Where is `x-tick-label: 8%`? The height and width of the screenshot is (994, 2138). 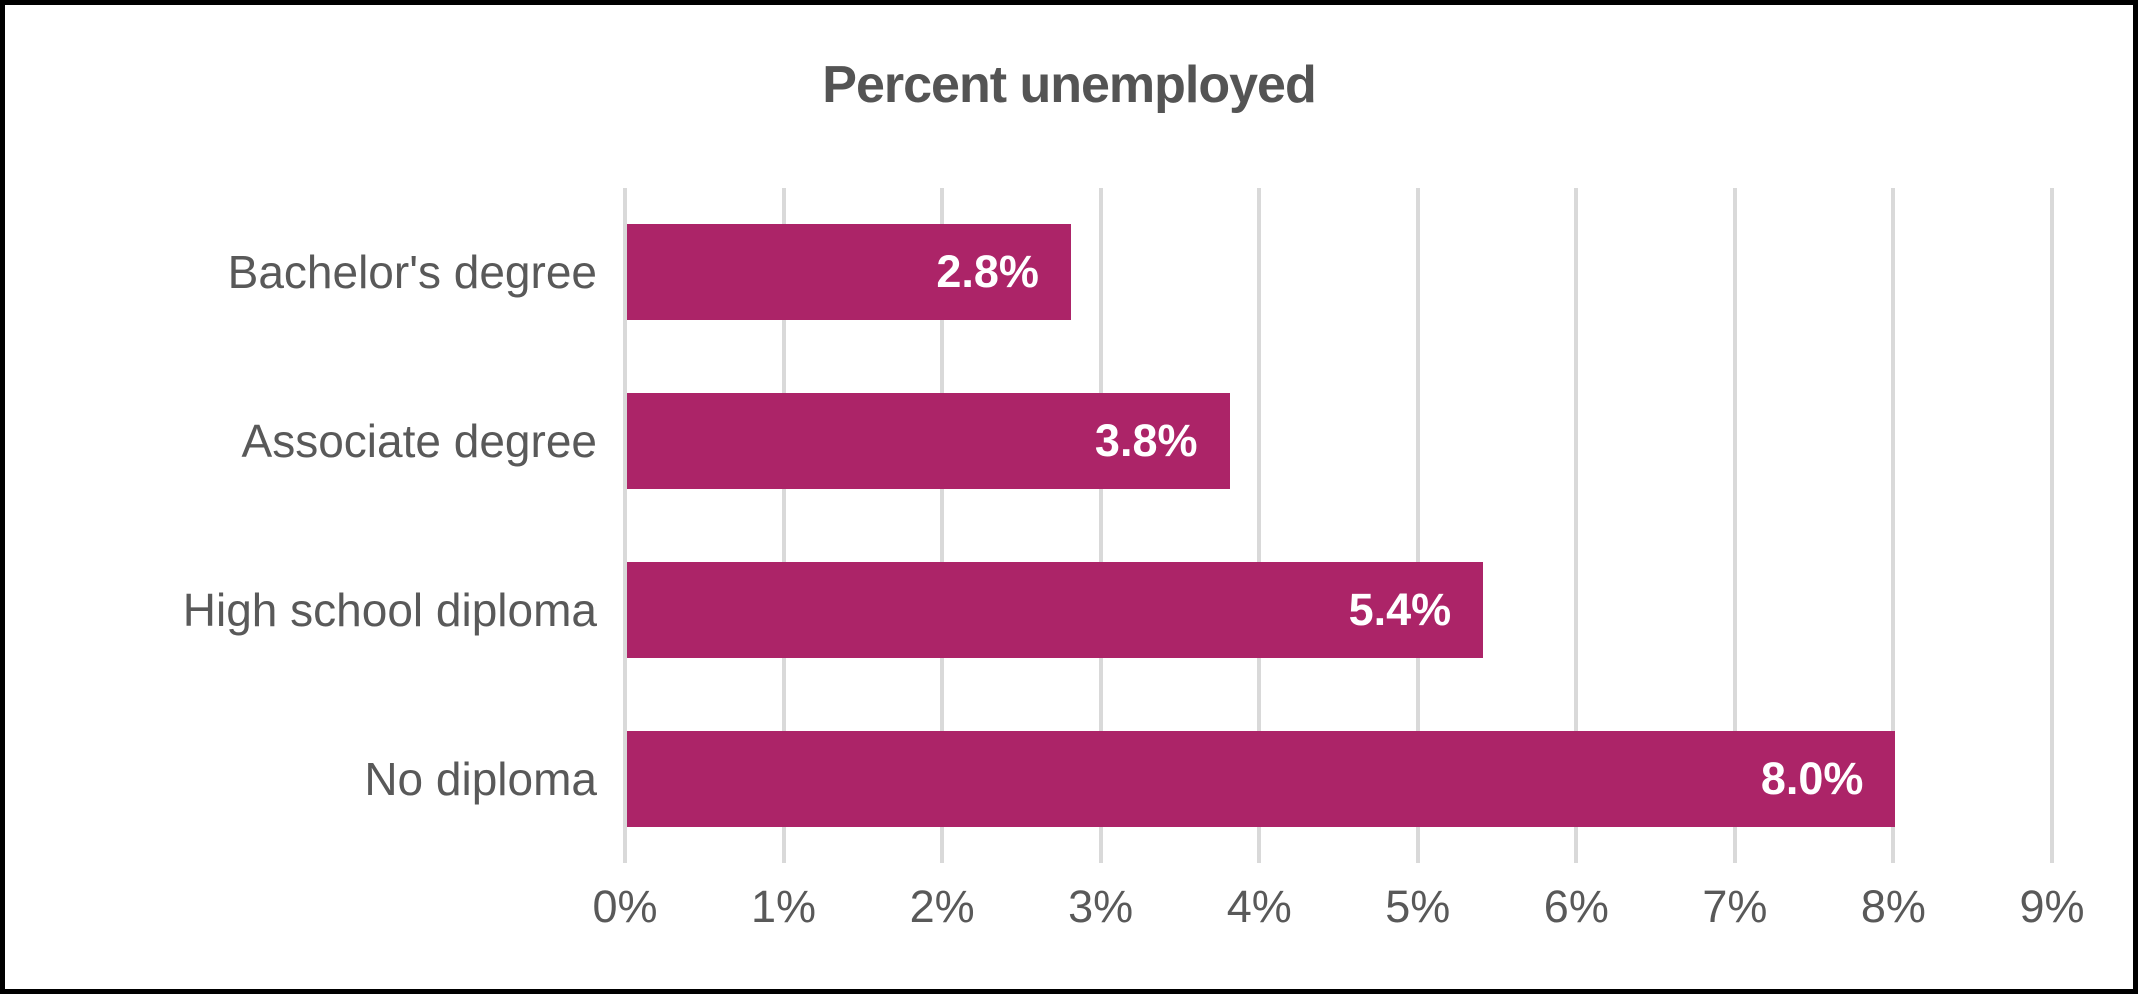
x-tick-label: 8% is located at coordinates (1893, 906).